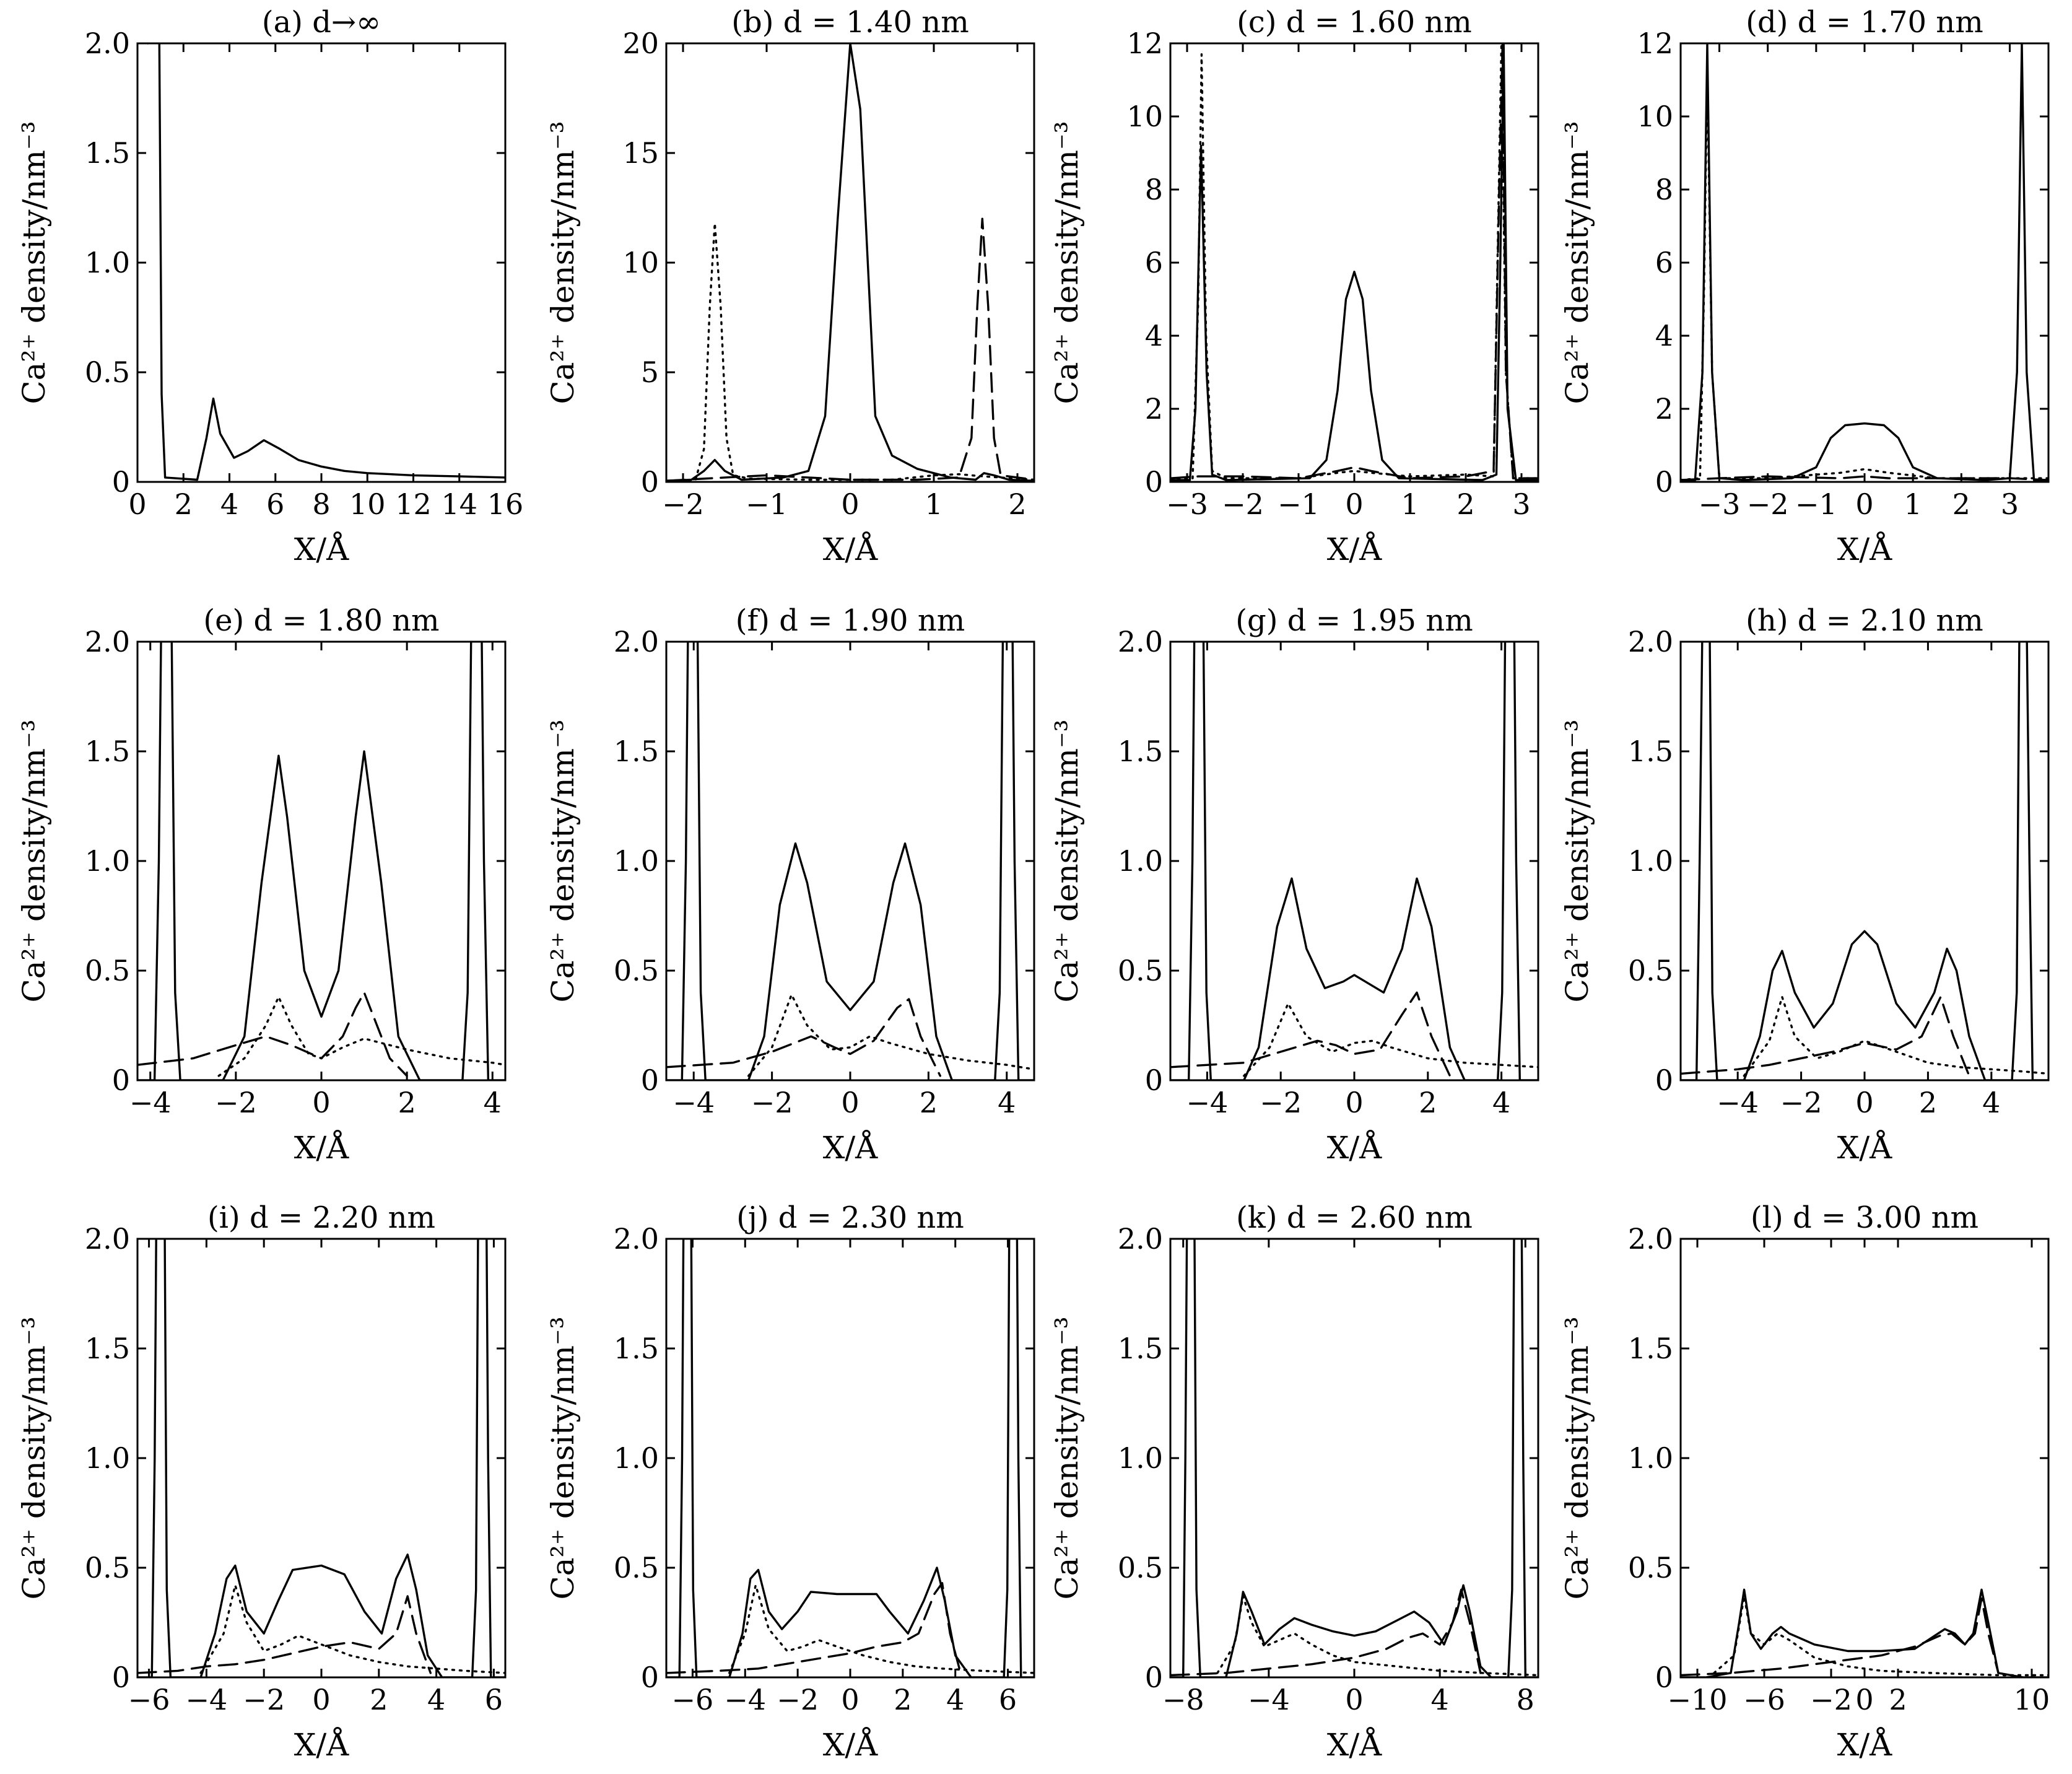 The image size is (2072, 1774). Describe the element at coordinates (1664, 262) in the screenshot. I see `y-tick-label: 6` at that location.